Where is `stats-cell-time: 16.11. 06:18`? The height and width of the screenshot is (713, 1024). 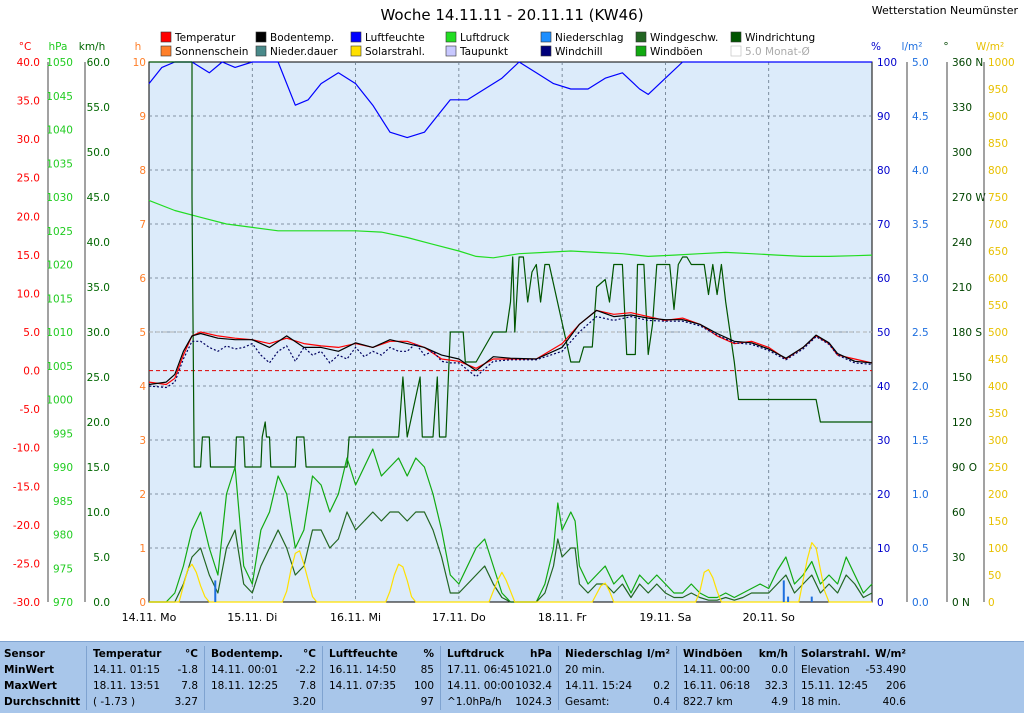 stats-cell-time: 16.11. 06:18 is located at coordinates (716, 686).